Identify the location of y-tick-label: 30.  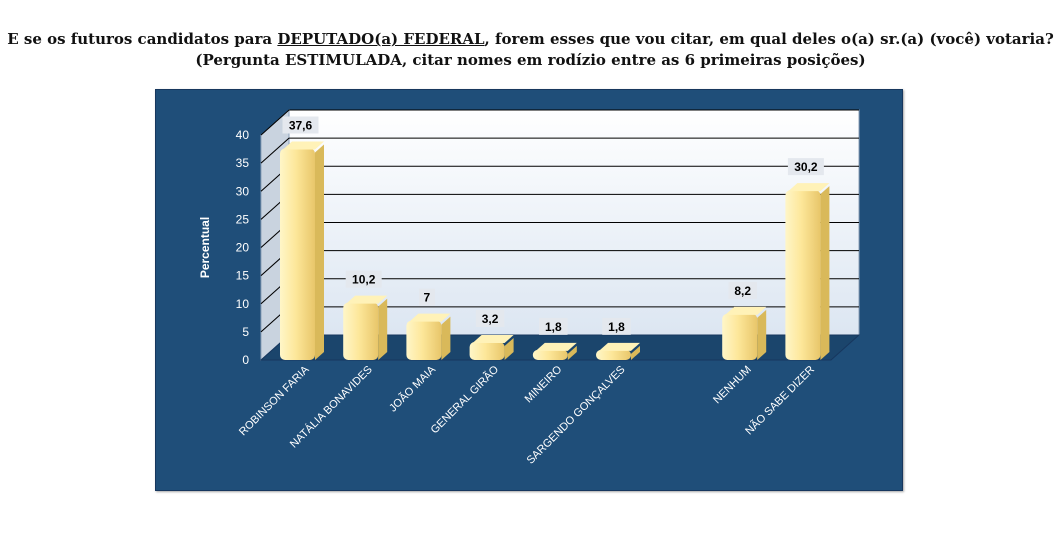
(243, 191).